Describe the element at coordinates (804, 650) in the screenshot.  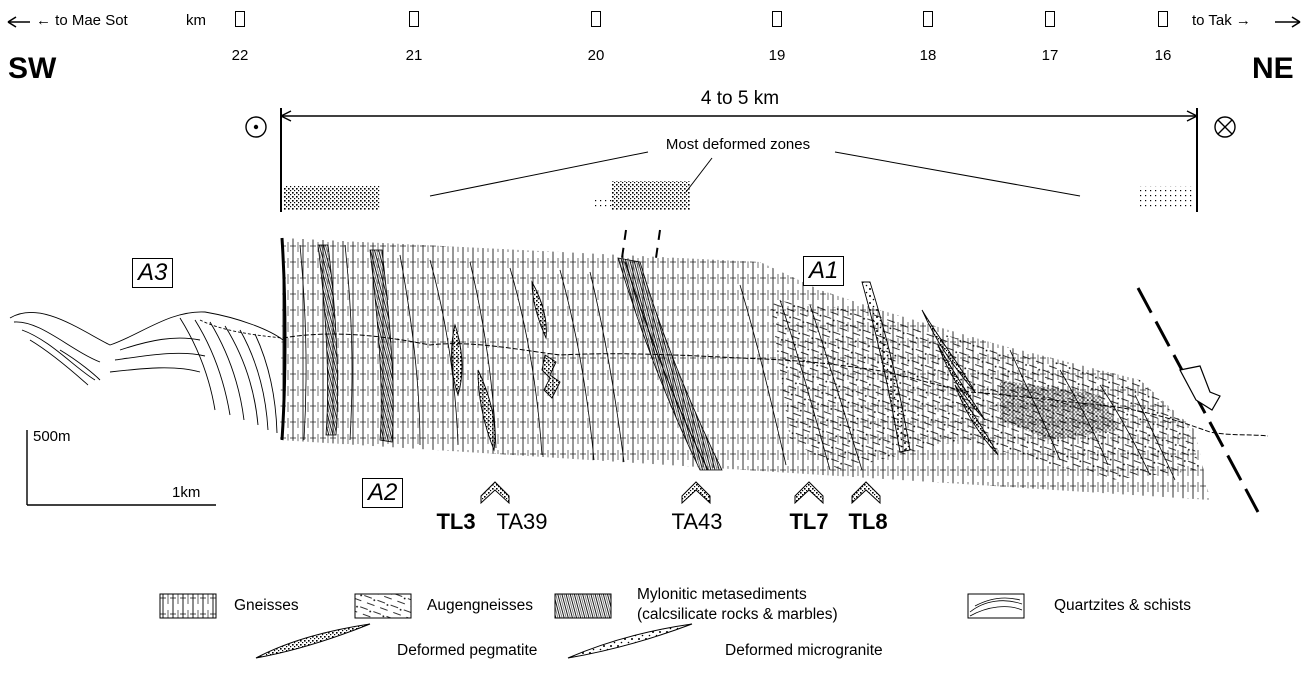
I see `legend-microgranite: Deformed microgranite` at that location.